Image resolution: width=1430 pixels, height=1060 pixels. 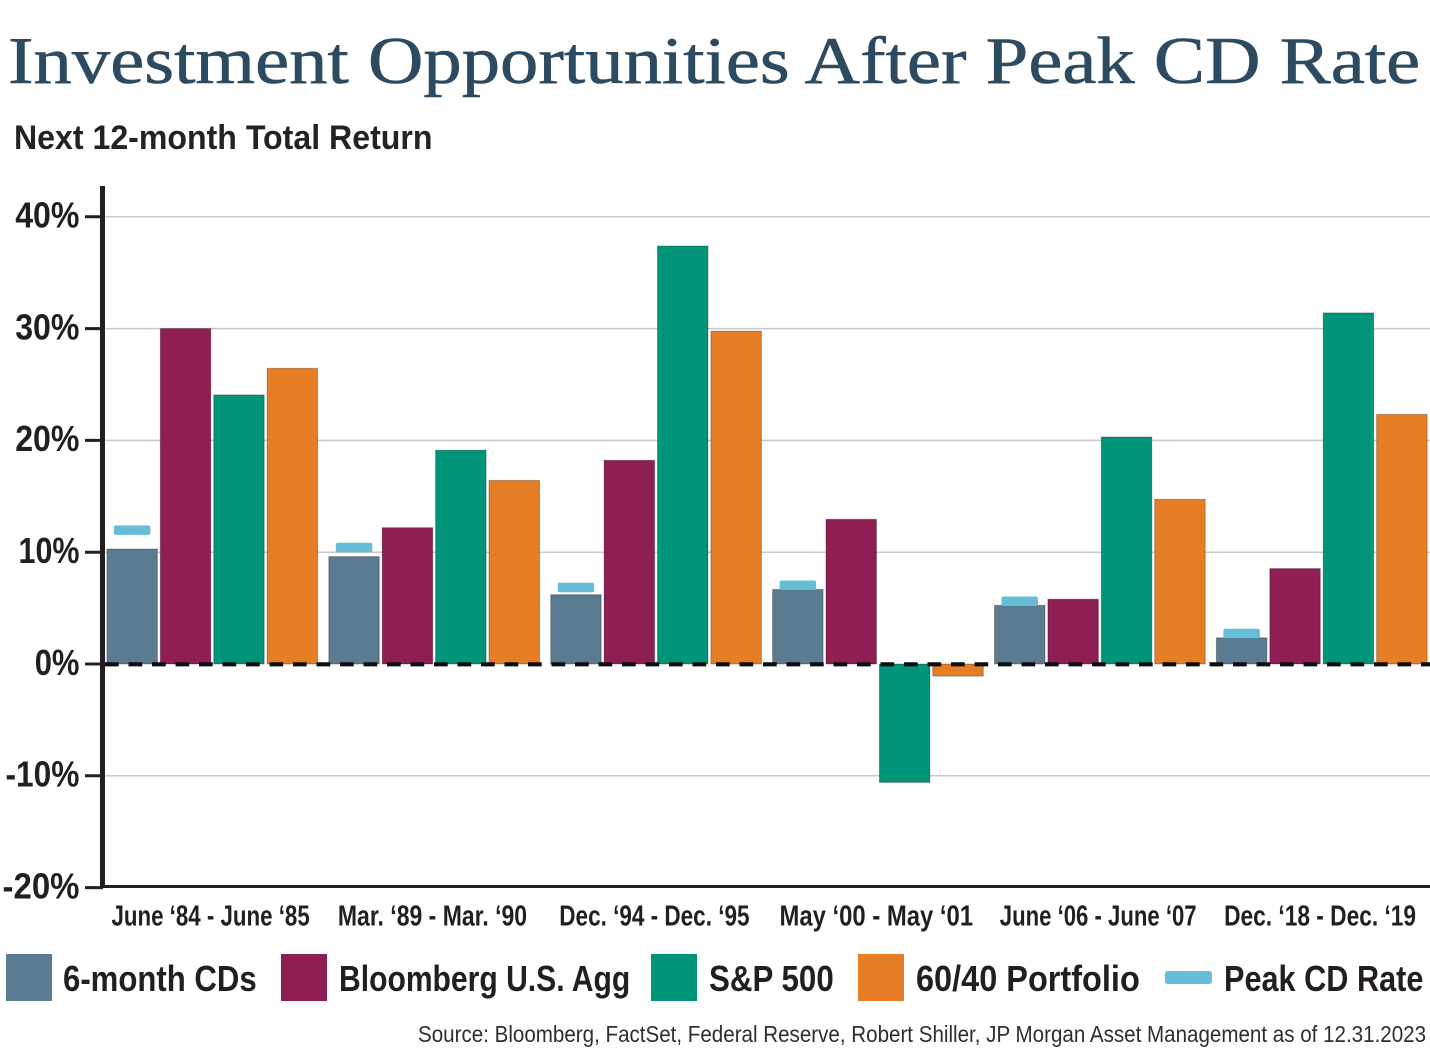 What do you see at coordinates (1098, 916) in the screenshot?
I see `svg-text: June ‘06 - June ‘07` at bounding box center [1098, 916].